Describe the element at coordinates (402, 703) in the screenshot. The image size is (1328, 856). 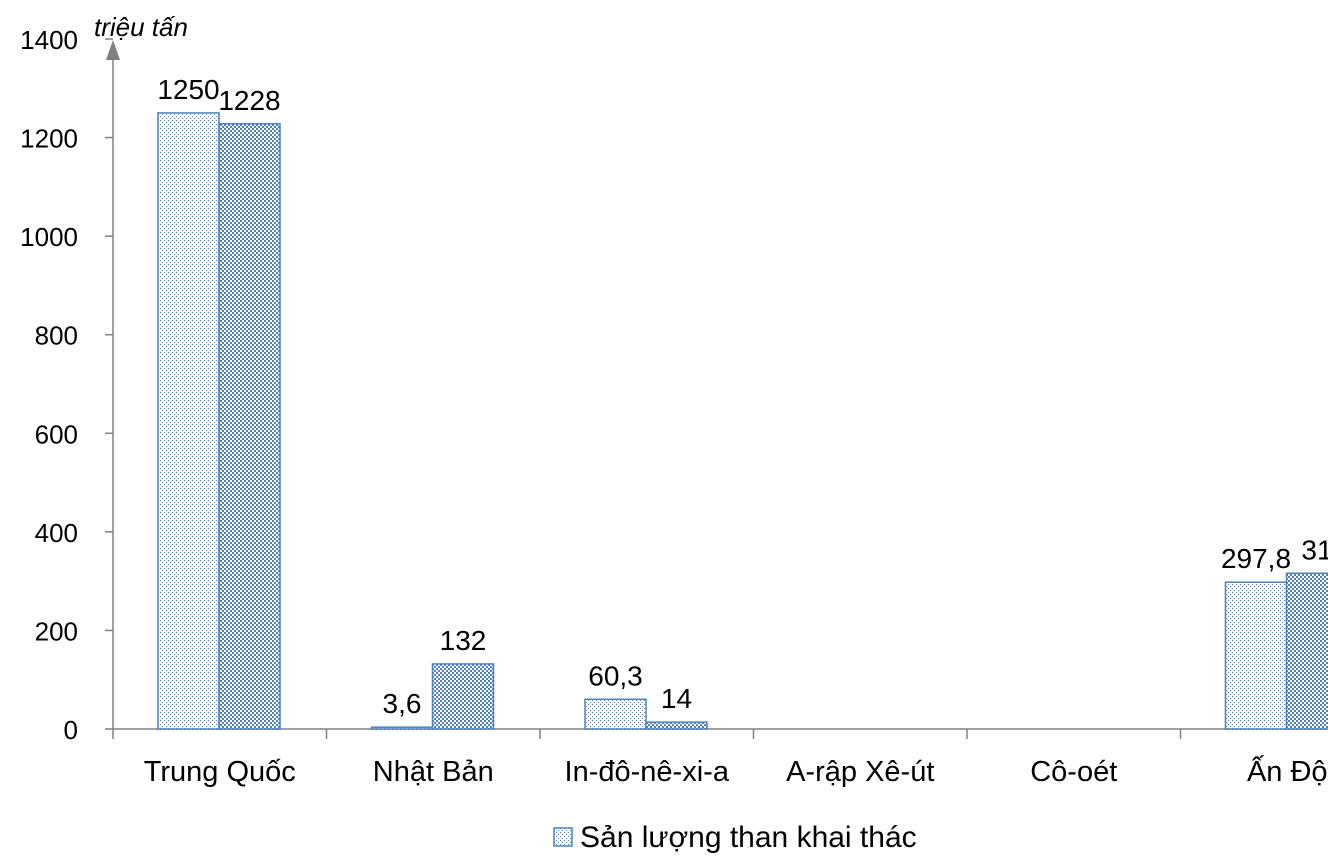
I see `data-label: 3,6` at that location.